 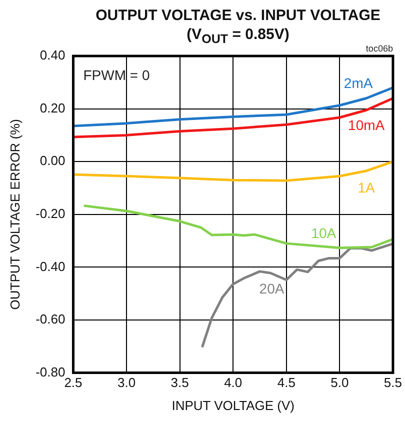 I want to click on series-label: 1A, so click(x=367, y=188).